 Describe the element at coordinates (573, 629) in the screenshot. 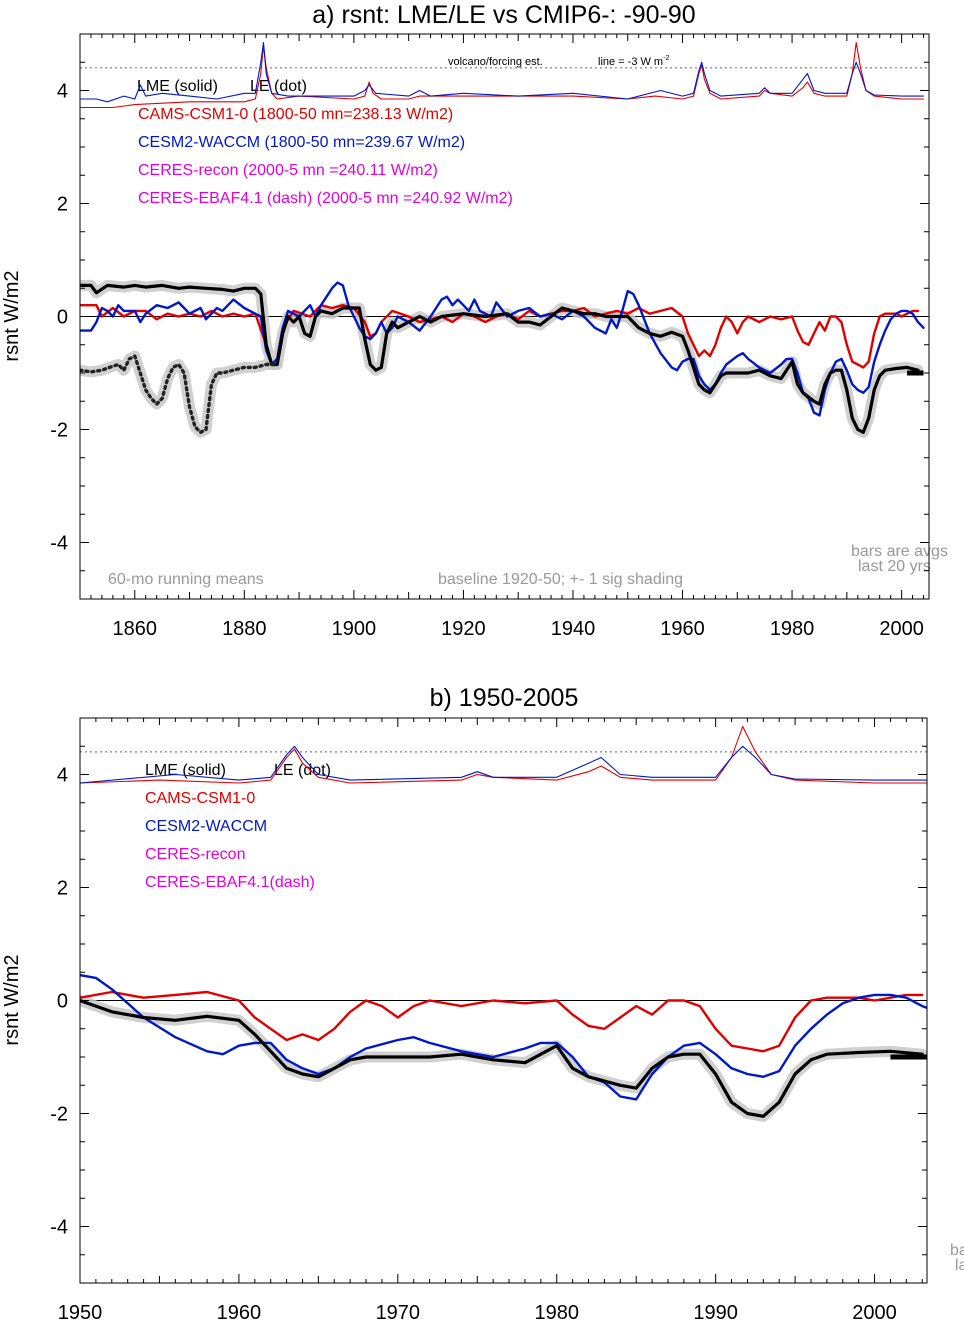

I see `panel-a-xtick-label: 1940` at that location.